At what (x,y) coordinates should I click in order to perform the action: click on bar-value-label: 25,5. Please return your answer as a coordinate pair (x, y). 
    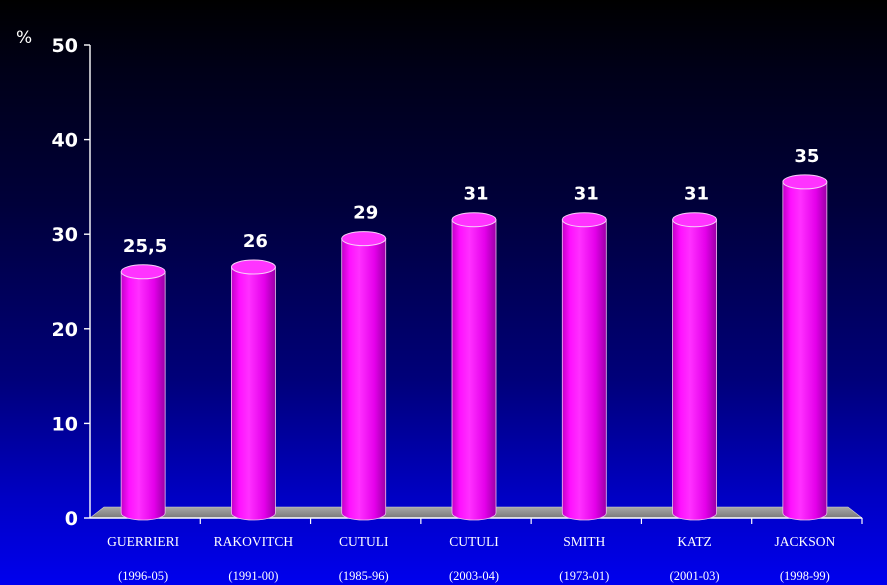
    Looking at the image, I should click on (145, 246).